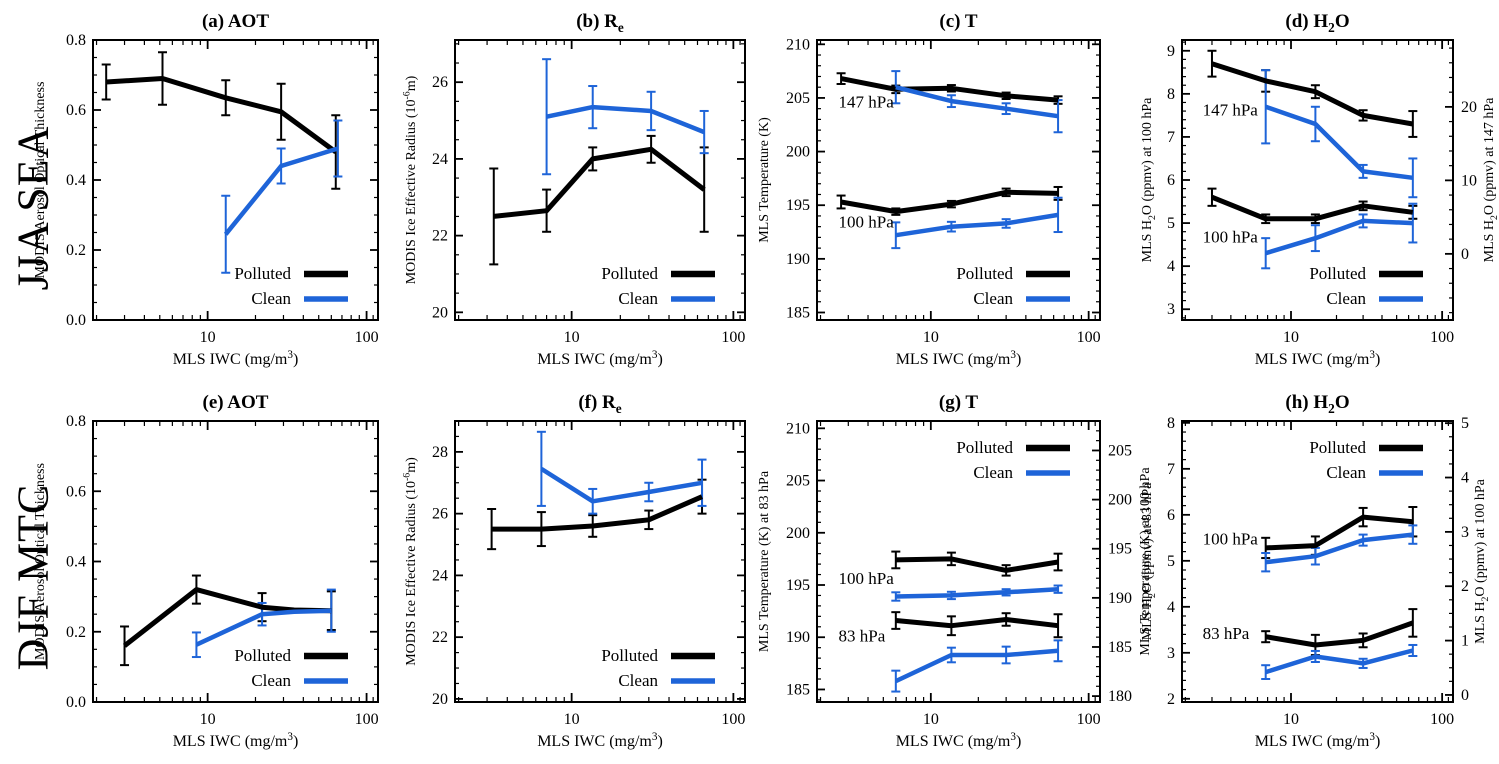  Describe the element at coordinates (798, 533) in the screenshot. I see `y-tick-label: 200` at that location.